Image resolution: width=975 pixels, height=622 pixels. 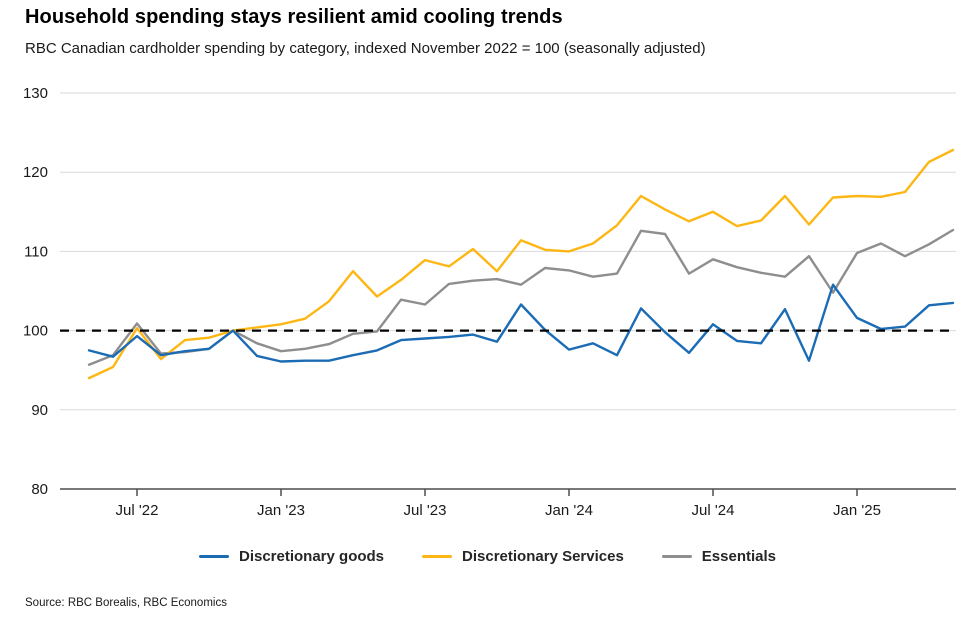 I want to click on y-axis-label-90: 90, so click(x=39, y=410).